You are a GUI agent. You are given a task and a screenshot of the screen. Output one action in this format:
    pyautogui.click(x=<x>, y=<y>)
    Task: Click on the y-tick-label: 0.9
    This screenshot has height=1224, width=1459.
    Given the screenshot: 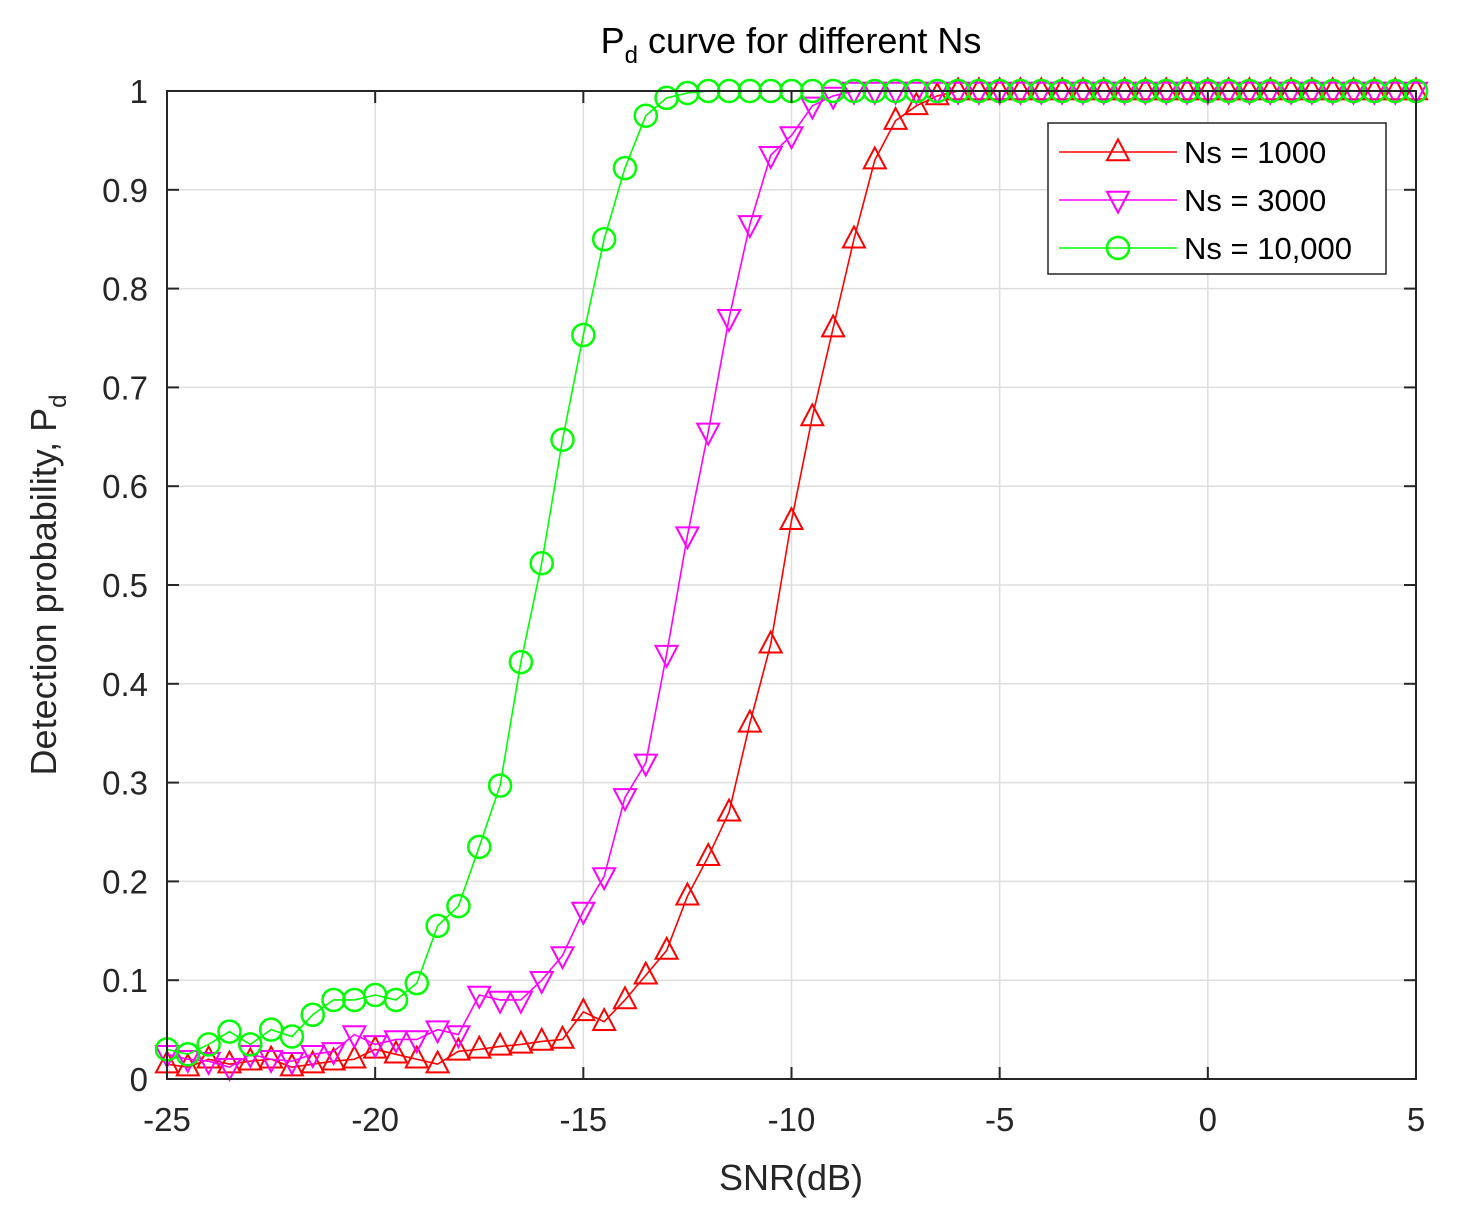 What is the action you would take?
    pyautogui.click(x=125, y=190)
    